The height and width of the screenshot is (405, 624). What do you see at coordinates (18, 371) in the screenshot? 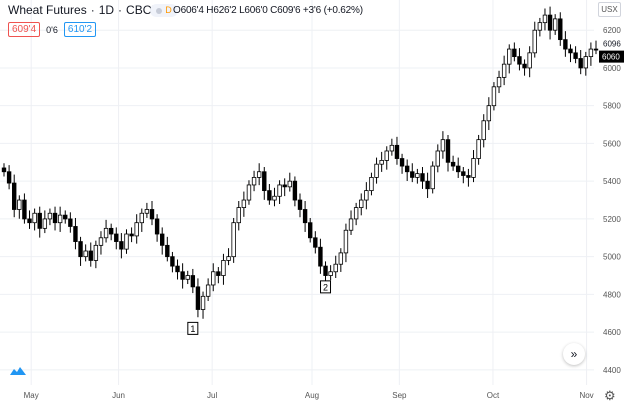
I see `tradingview-logo-icon` at bounding box center [18, 371].